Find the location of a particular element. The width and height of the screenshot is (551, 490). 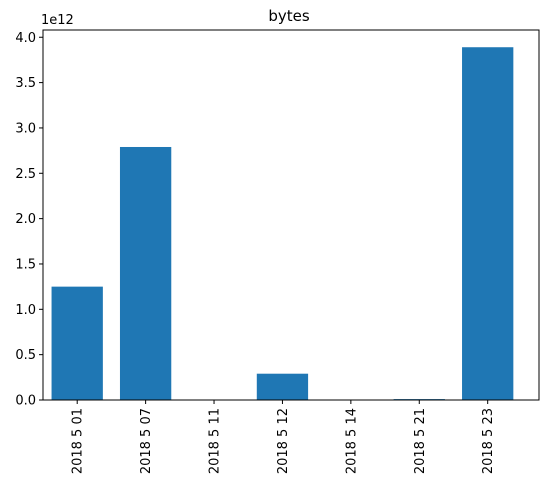

x-tick-label-5: 2018 5 14 is located at coordinates (351, 441).